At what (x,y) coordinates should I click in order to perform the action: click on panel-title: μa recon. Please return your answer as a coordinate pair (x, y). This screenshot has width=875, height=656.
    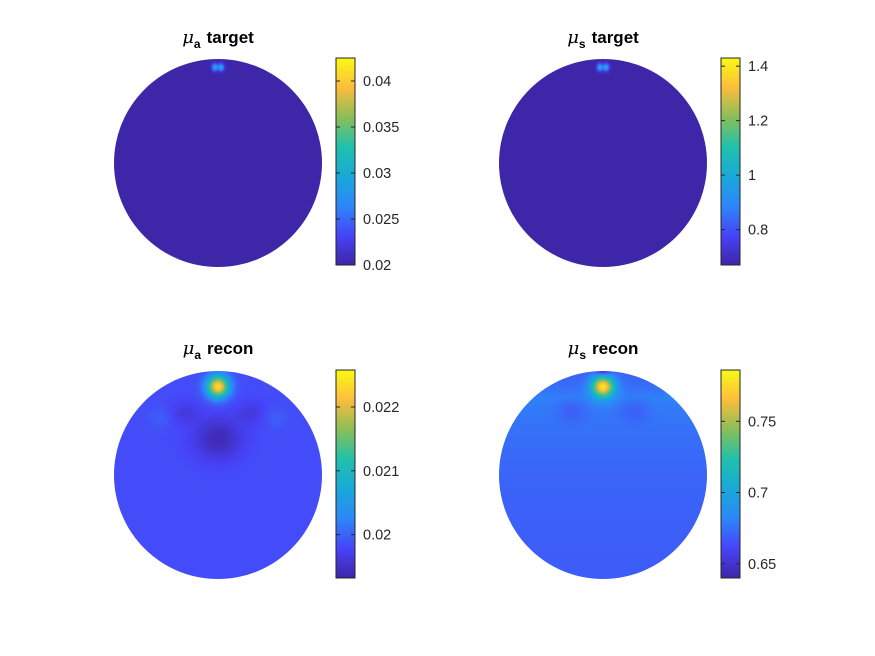
    Looking at the image, I should click on (218, 350).